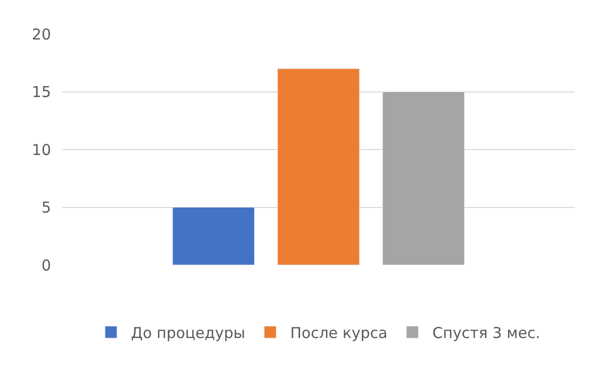 This screenshot has height=382, width=600. Describe the element at coordinates (46, 207) in the screenshot. I see `y-tick-label: 5` at that location.